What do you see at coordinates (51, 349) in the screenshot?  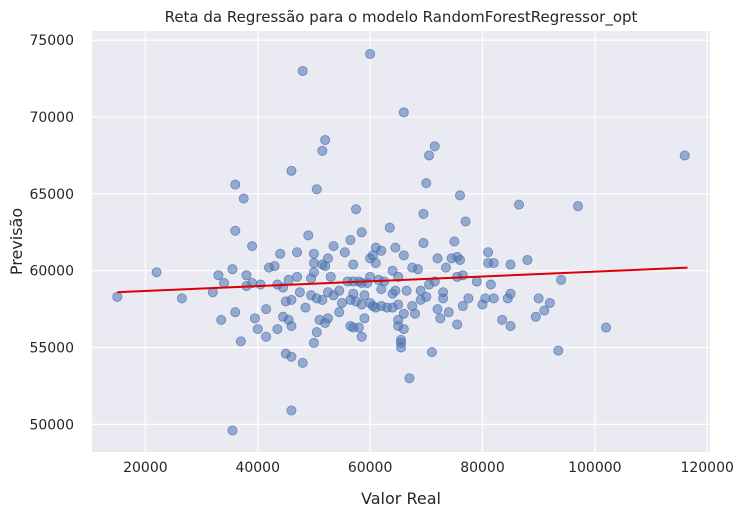 I see `y-tick-label: 55000` at bounding box center [51, 349].